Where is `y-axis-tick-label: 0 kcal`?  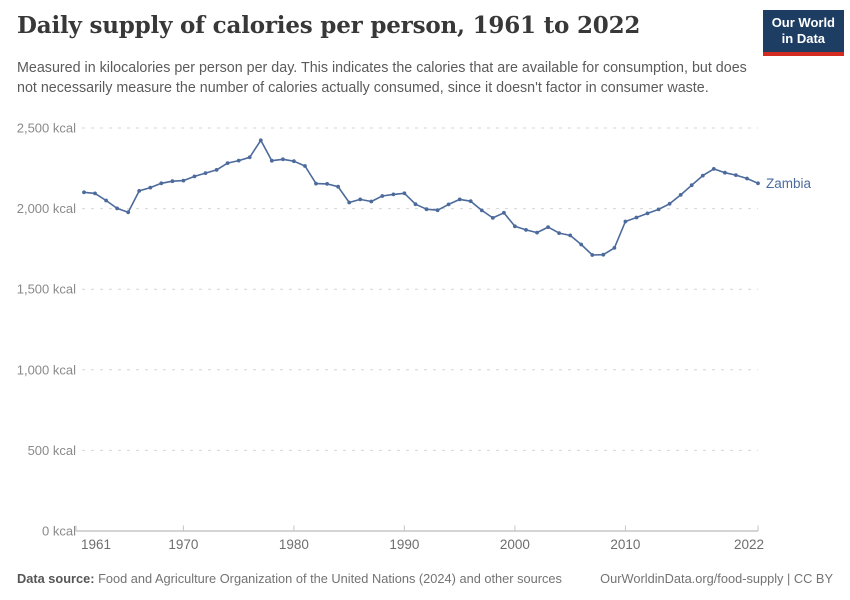
y-axis-tick-label: 0 kcal is located at coordinates (59, 531).